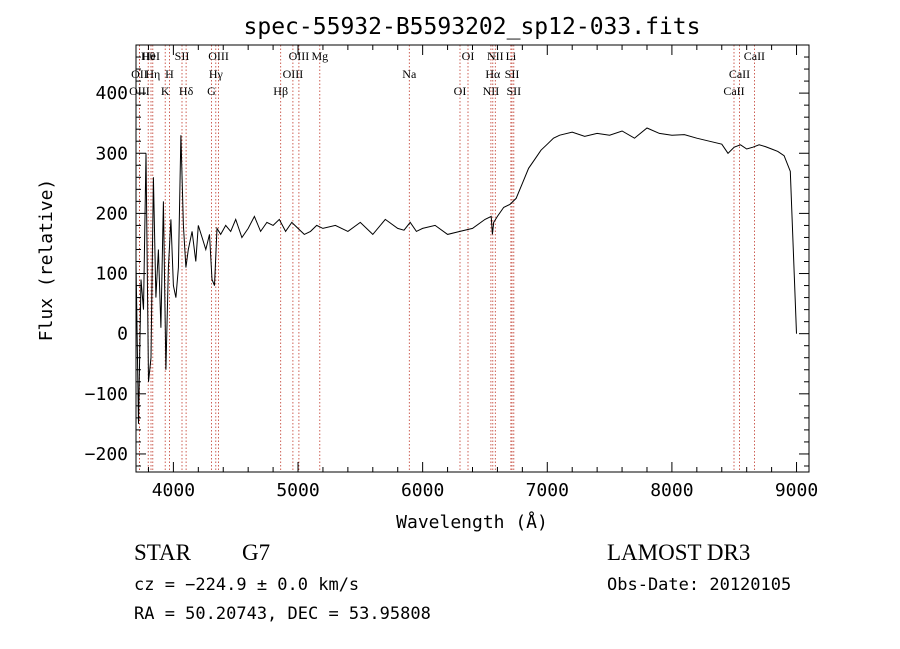 This screenshot has height=649, width=900. I want to click on y-axis-label: Flux (relative), so click(46, 260).